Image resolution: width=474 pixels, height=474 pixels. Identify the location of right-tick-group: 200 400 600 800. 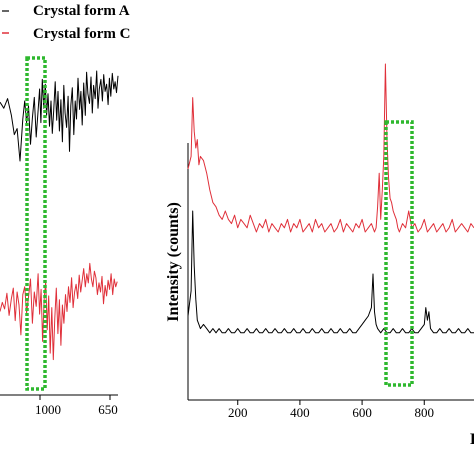
(331, 410).